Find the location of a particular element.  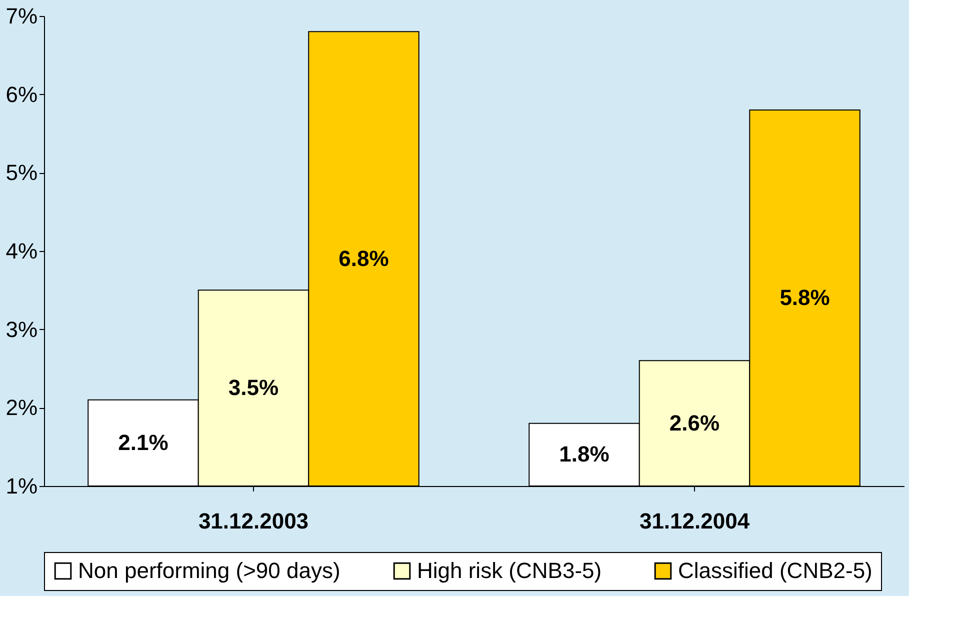

legend-label: Non performing (>90 days) is located at coordinates (209, 570).